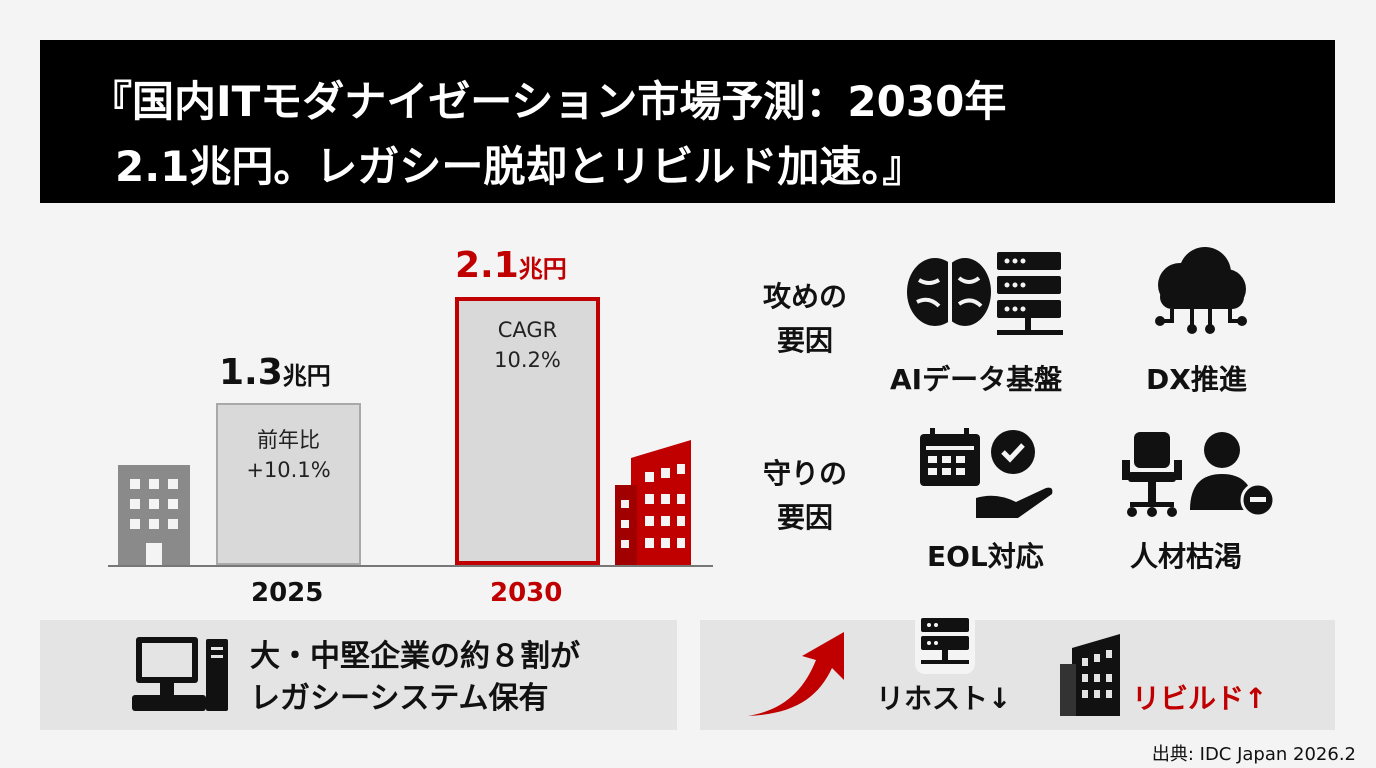 The width and height of the screenshot is (1376, 768). What do you see at coordinates (804, 296) in the screenshot?
I see `offense-label-line1: 攻めの` at bounding box center [804, 296].